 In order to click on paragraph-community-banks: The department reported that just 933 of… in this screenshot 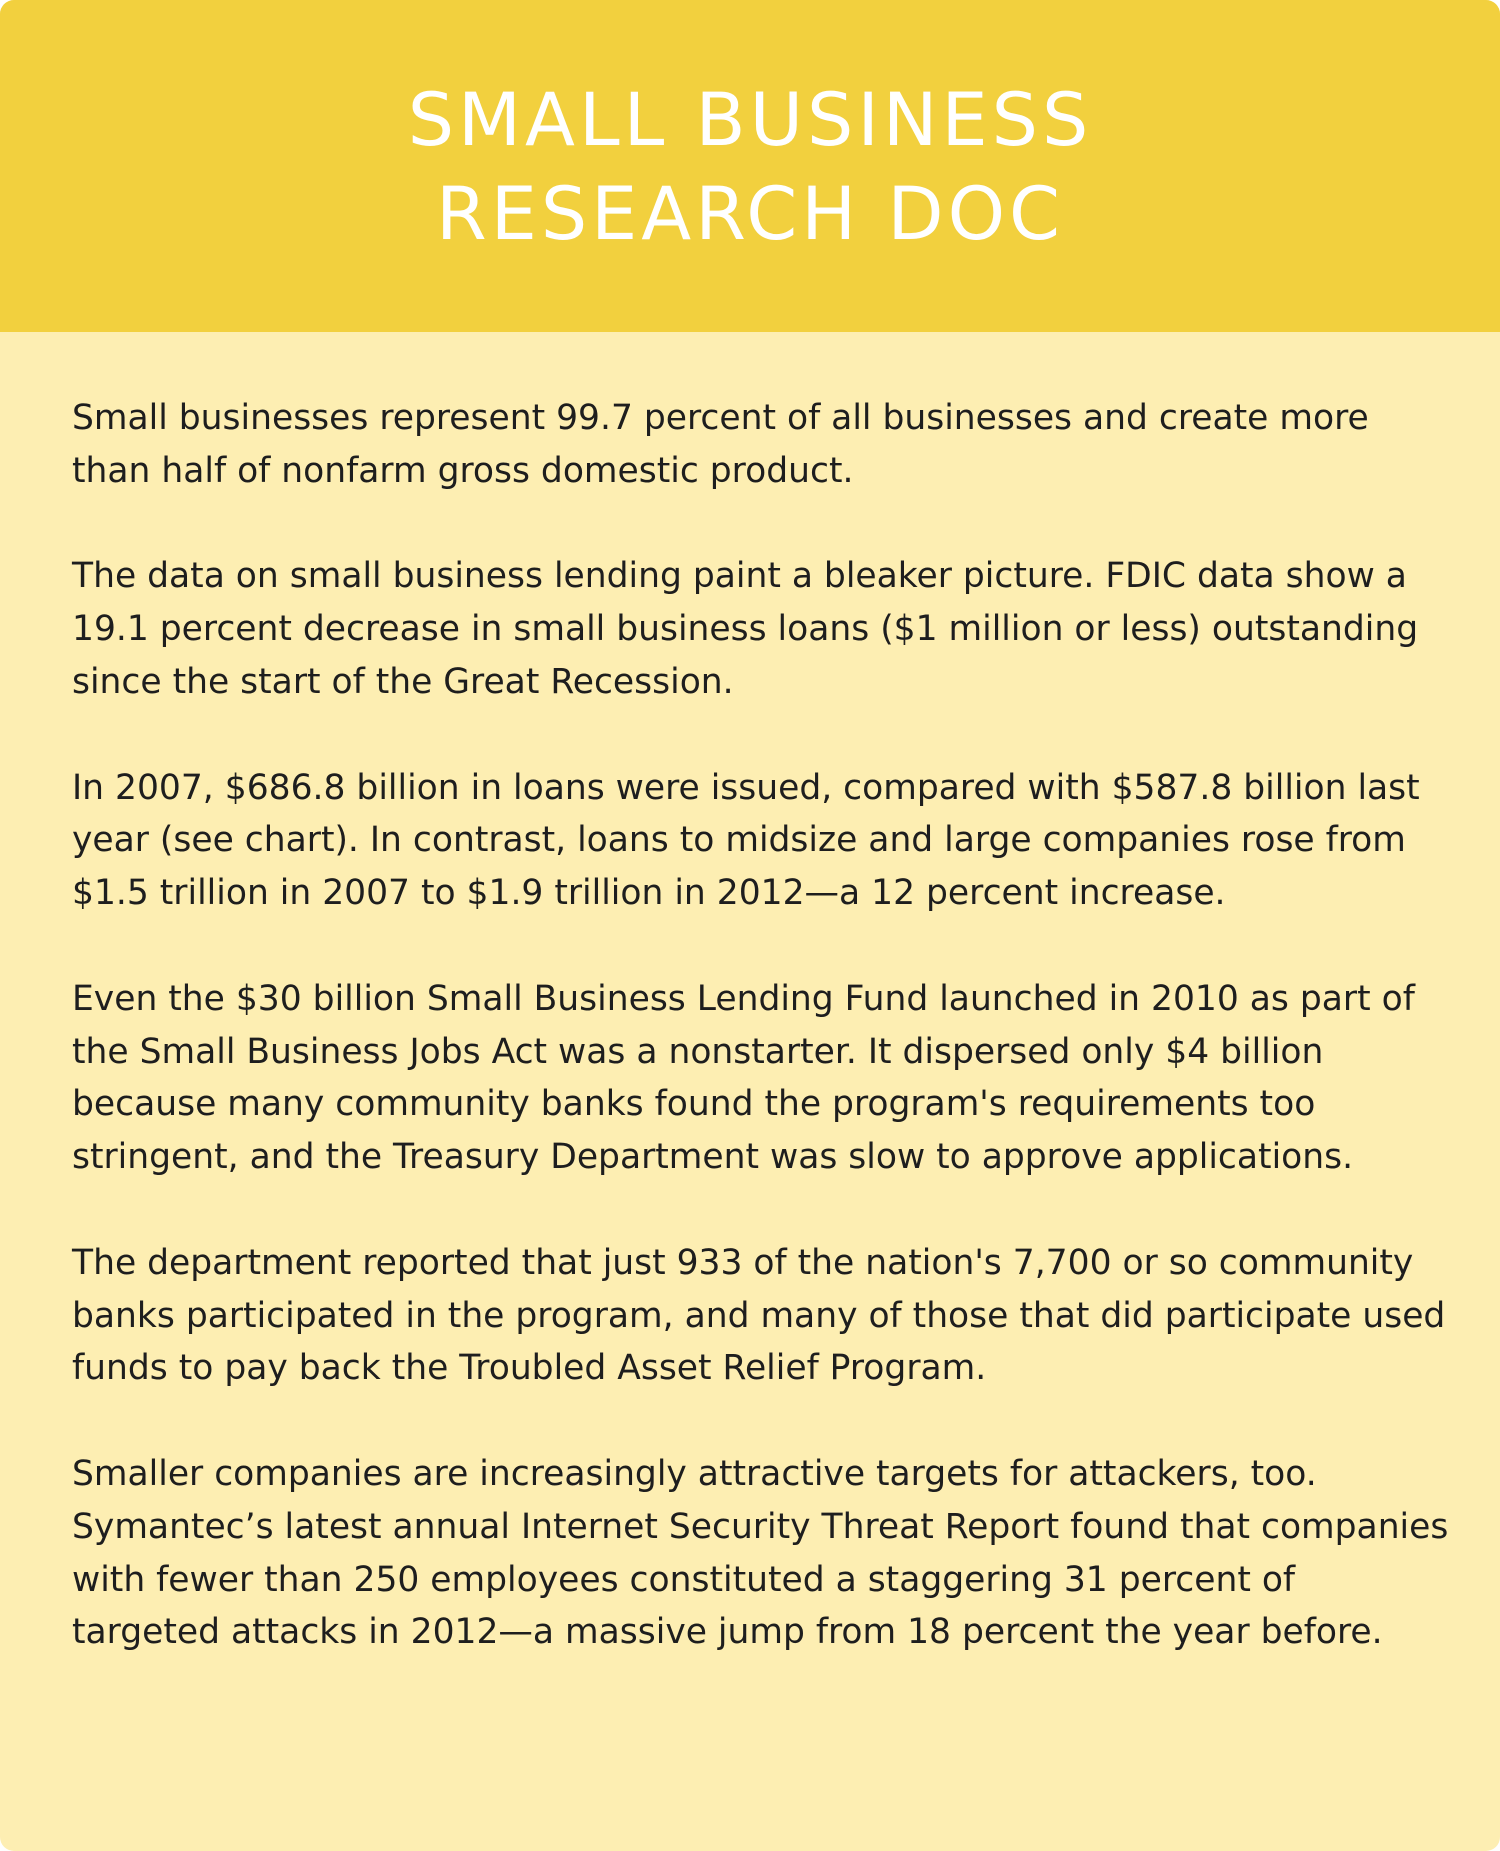, I will do `click(759, 1315)`.